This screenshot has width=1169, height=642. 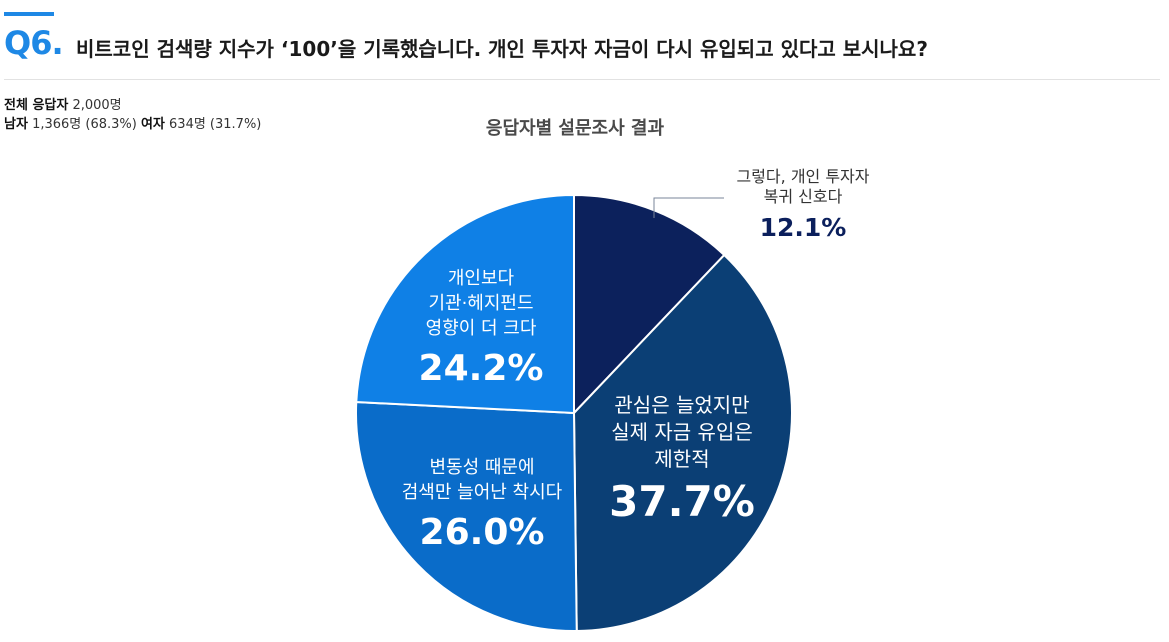 I want to click on leader-line, so click(x=688, y=207).